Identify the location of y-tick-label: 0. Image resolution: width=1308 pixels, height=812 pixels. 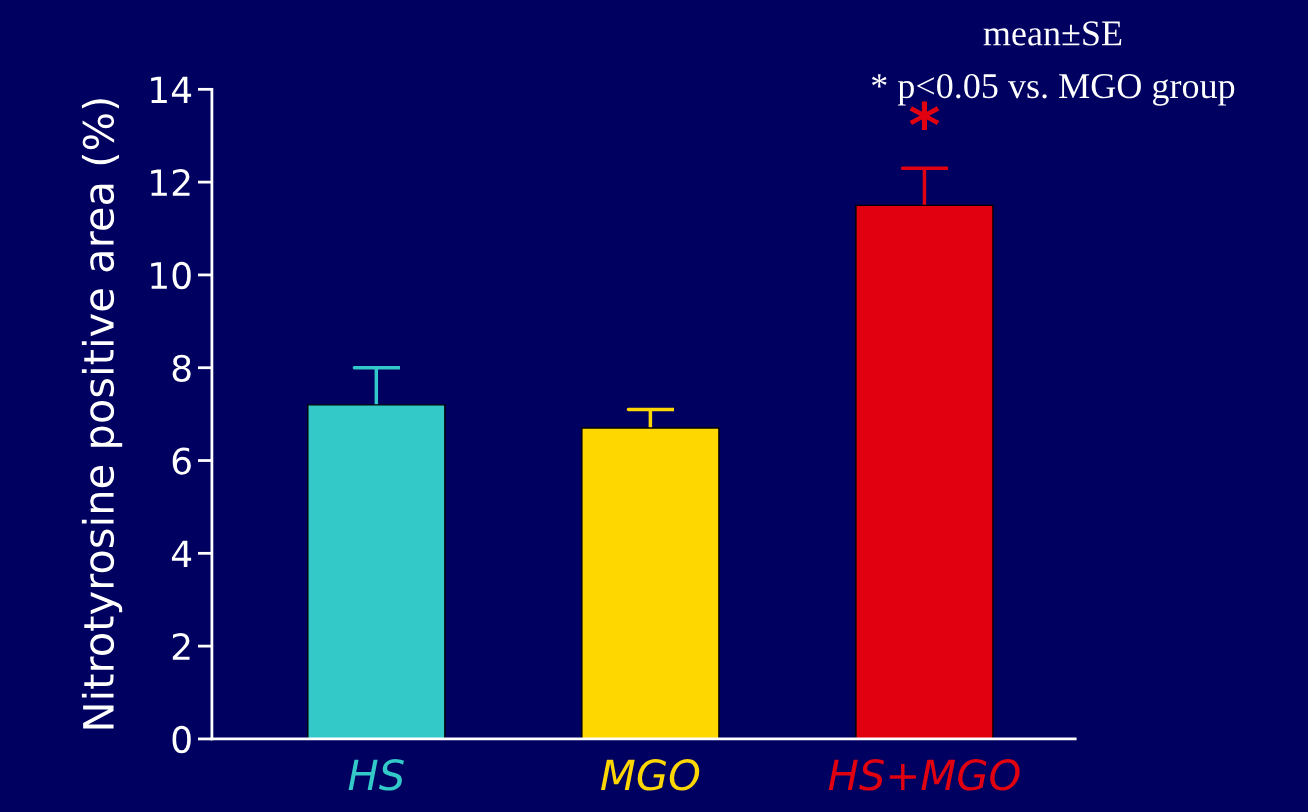
(181, 739).